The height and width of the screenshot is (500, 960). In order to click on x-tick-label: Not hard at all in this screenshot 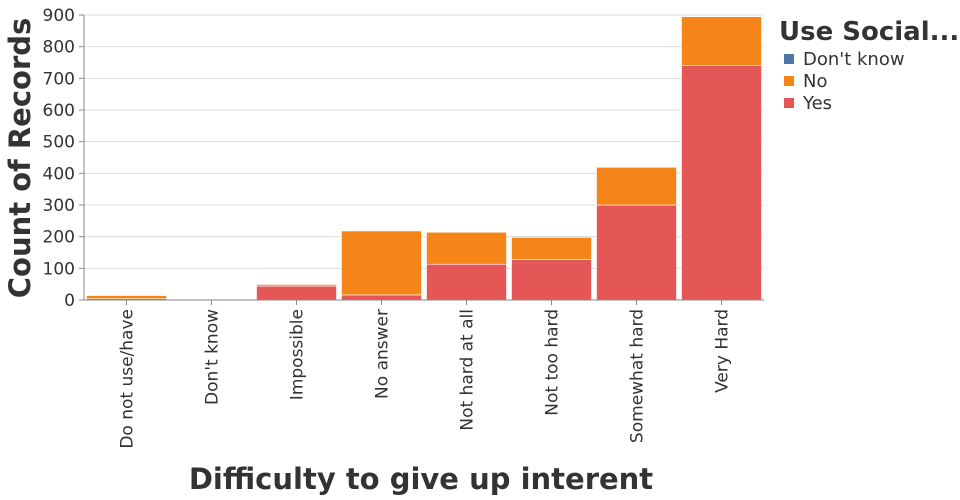, I will do `click(468, 370)`.